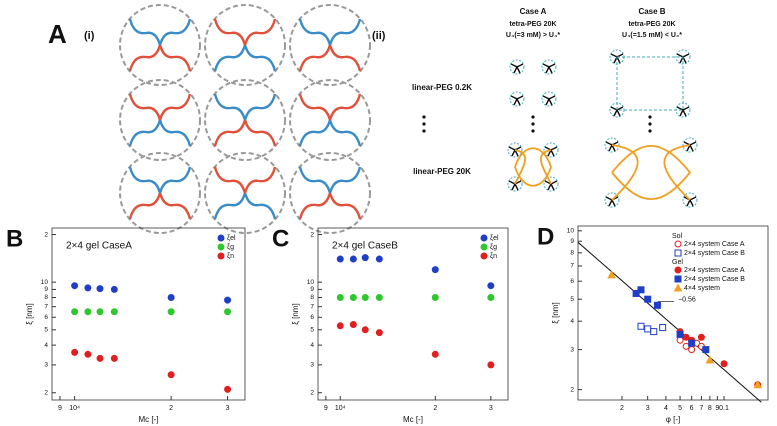 The width and height of the screenshot is (777, 426). I want to click on y-tick-label: 3, so click(46, 365).